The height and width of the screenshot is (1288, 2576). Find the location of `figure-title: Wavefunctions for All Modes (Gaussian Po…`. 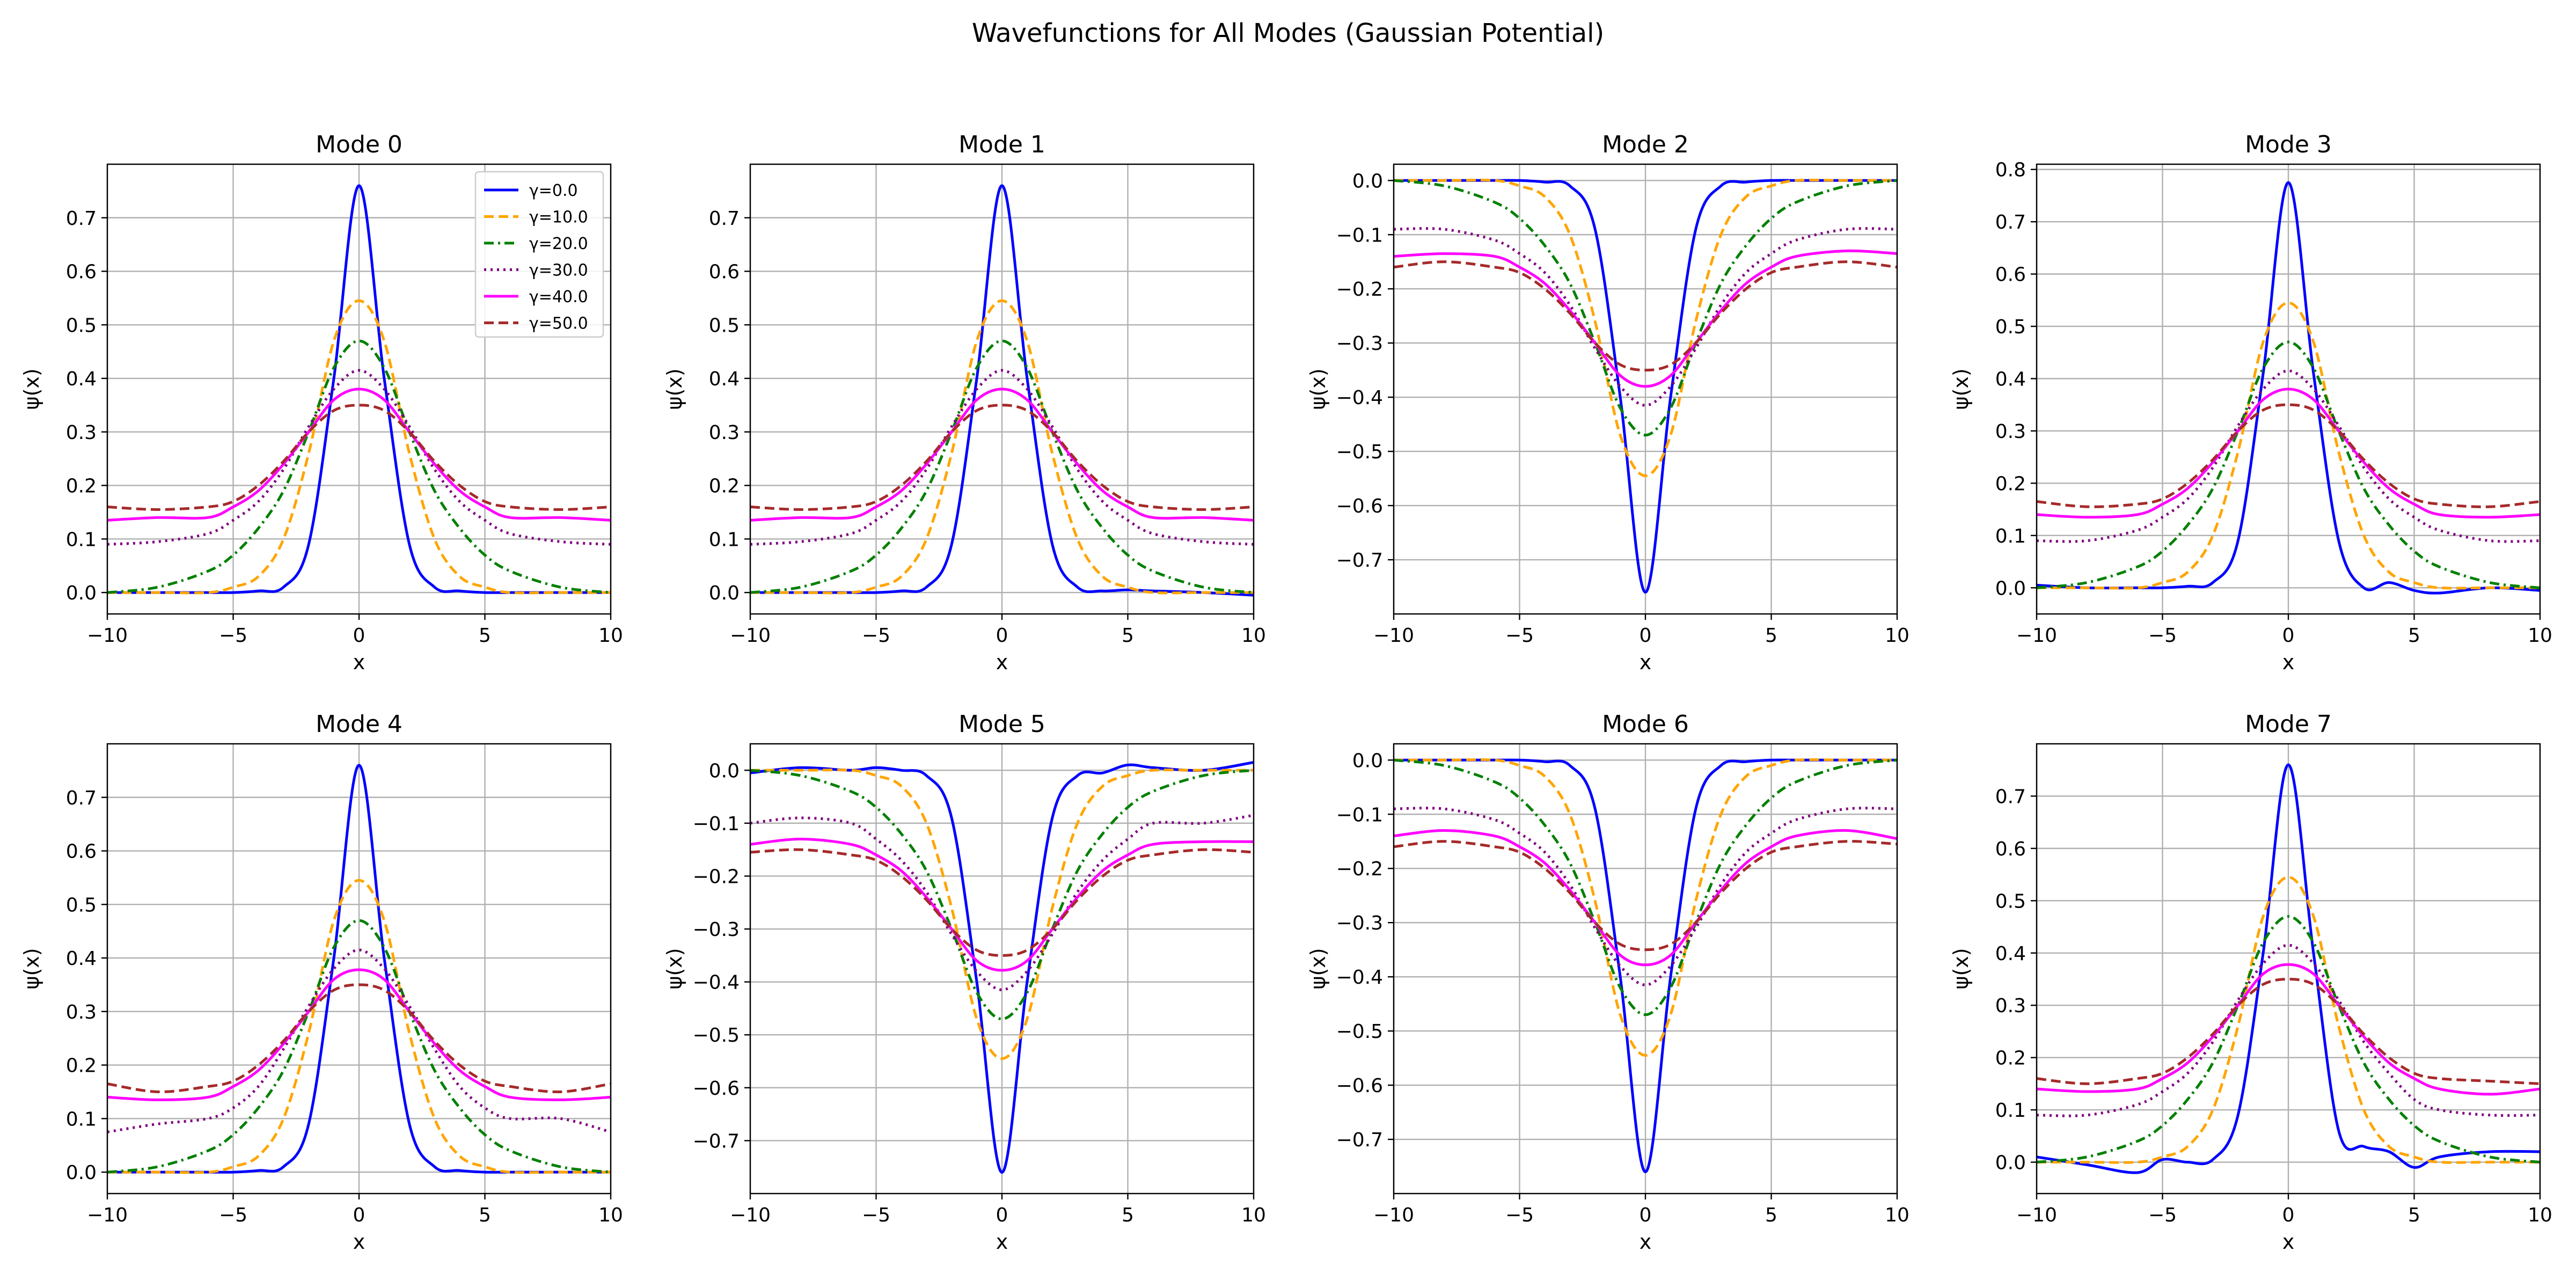

figure-title: Wavefunctions for All Modes (Gaussian Po… is located at coordinates (1288, 33).